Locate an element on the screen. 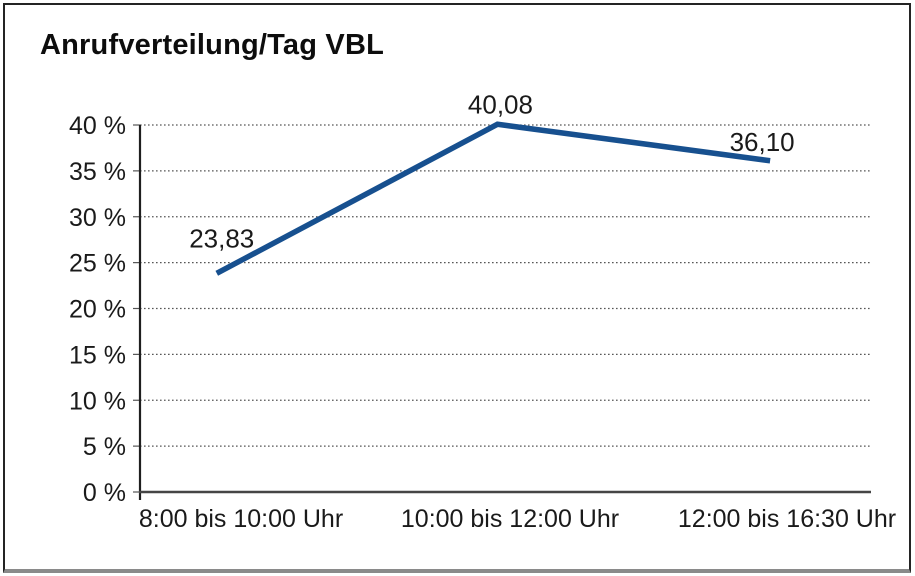  data-point-label: 36,10 is located at coordinates (762, 142).